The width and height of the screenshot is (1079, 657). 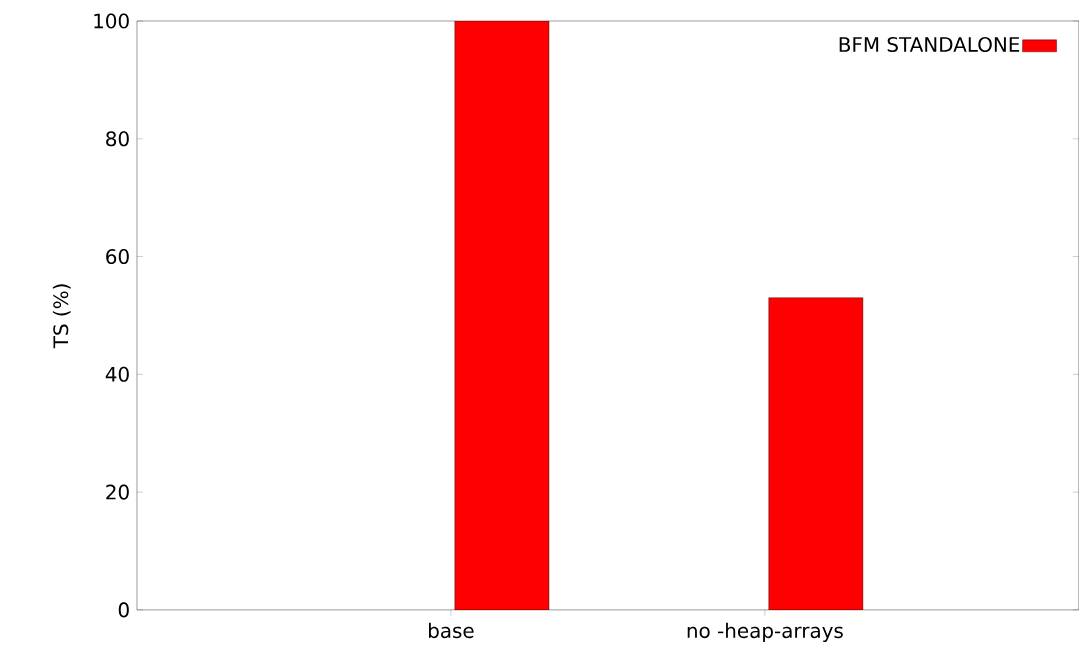 What do you see at coordinates (61, 316) in the screenshot?
I see `y-axis-title: TS (%)` at bounding box center [61, 316].